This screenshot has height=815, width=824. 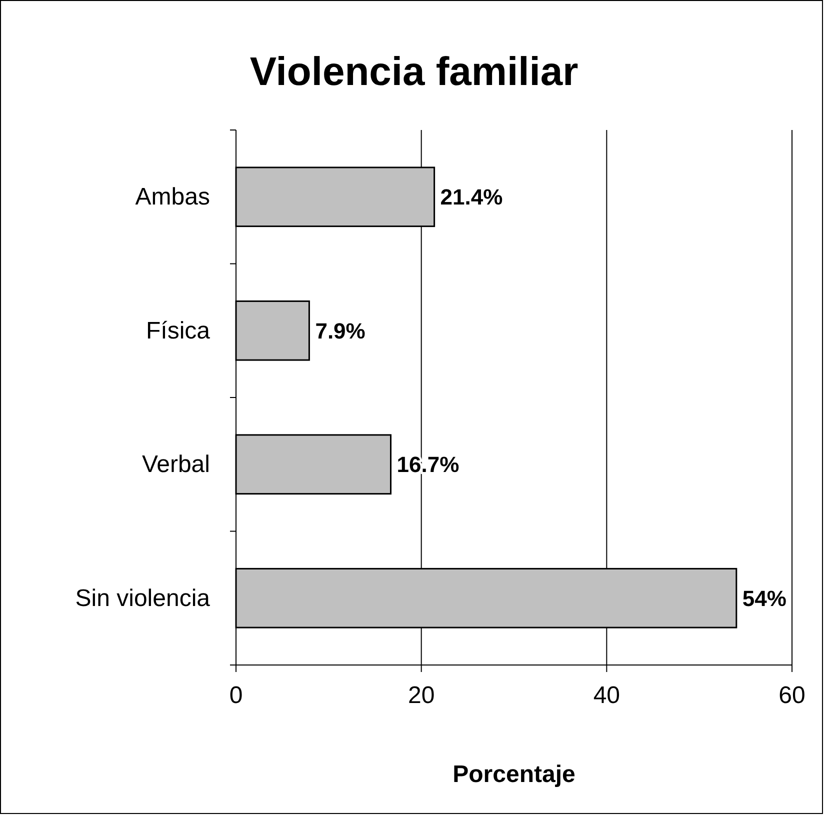 I want to click on x-axis-title: Porcentaje, so click(x=514, y=774).